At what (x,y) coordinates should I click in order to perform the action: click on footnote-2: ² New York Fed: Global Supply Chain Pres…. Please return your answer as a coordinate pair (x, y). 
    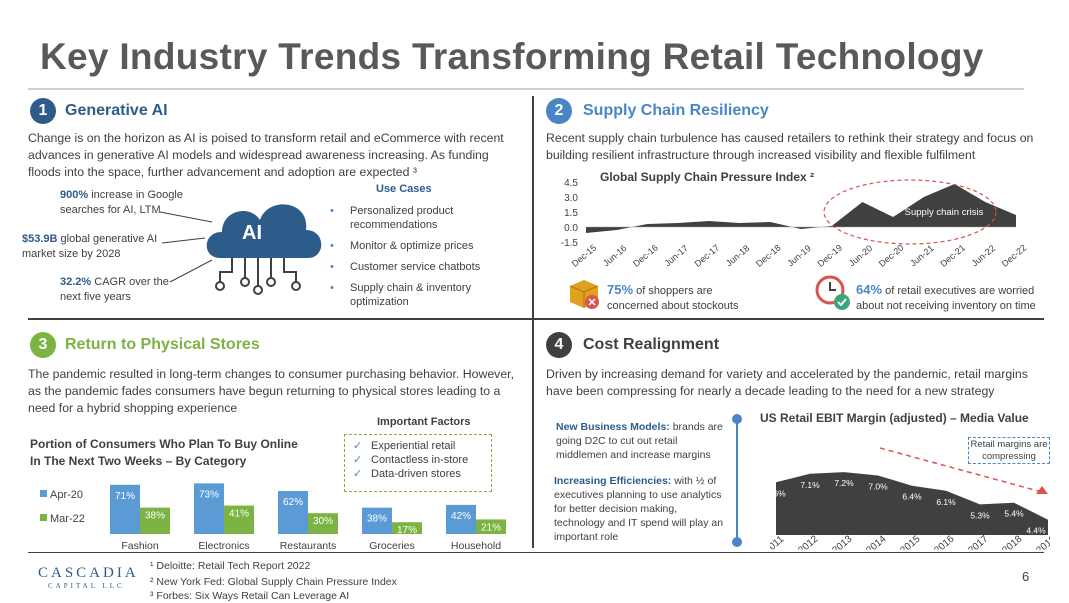
    Looking at the image, I should click on (273, 582).